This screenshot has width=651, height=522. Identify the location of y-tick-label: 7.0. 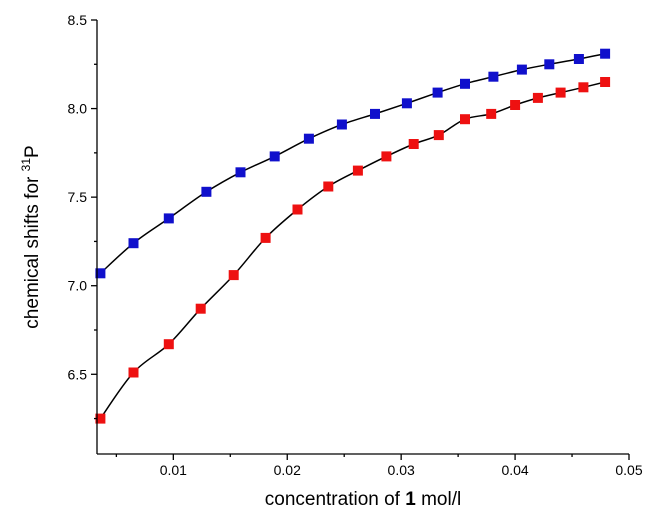
(78, 286).